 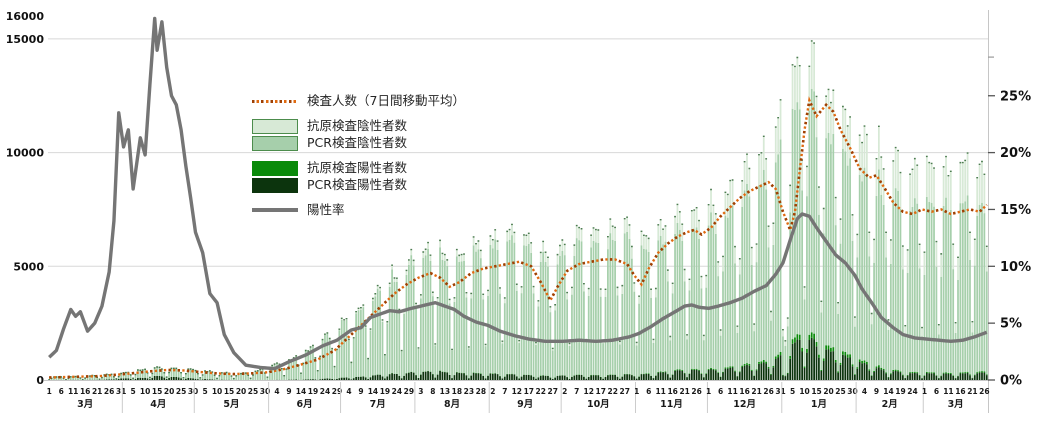 I want to click on legend-tests-line: 検査人数（7日間移動平均）, so click(x=367, y=101).